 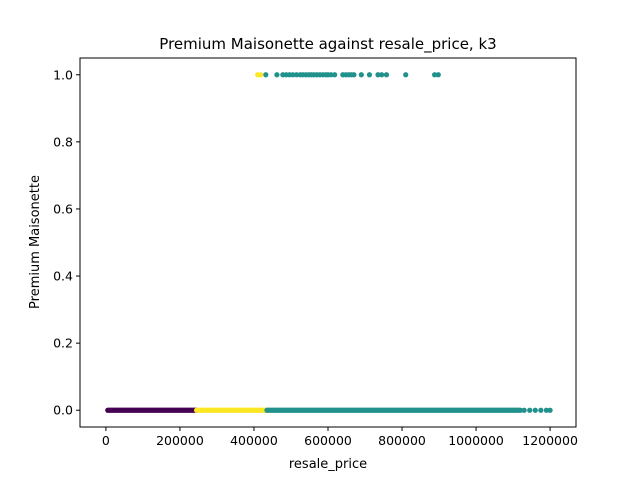 I want to click on x-tick-label: 800000, so click(x=402, y=440).